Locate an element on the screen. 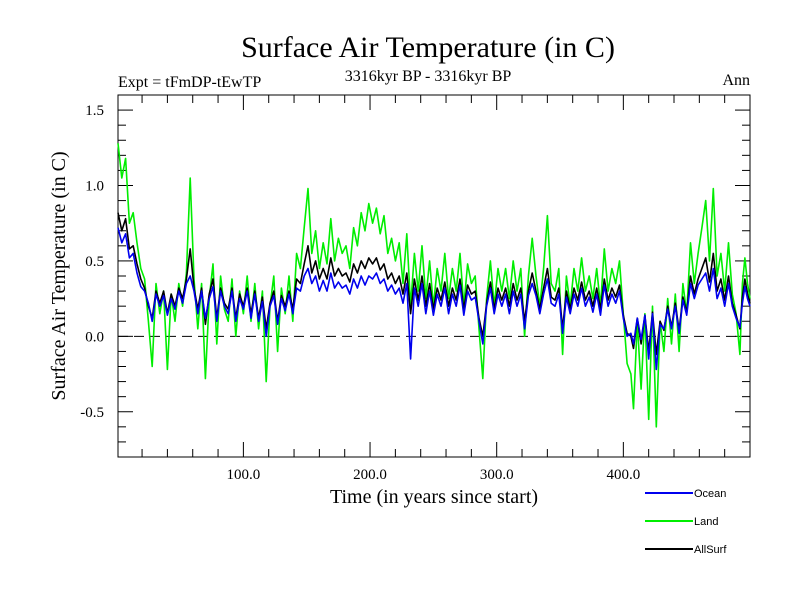 This screenshot has width=800, height=600. legend-label-land: Land is located at coordinates (706, 522).